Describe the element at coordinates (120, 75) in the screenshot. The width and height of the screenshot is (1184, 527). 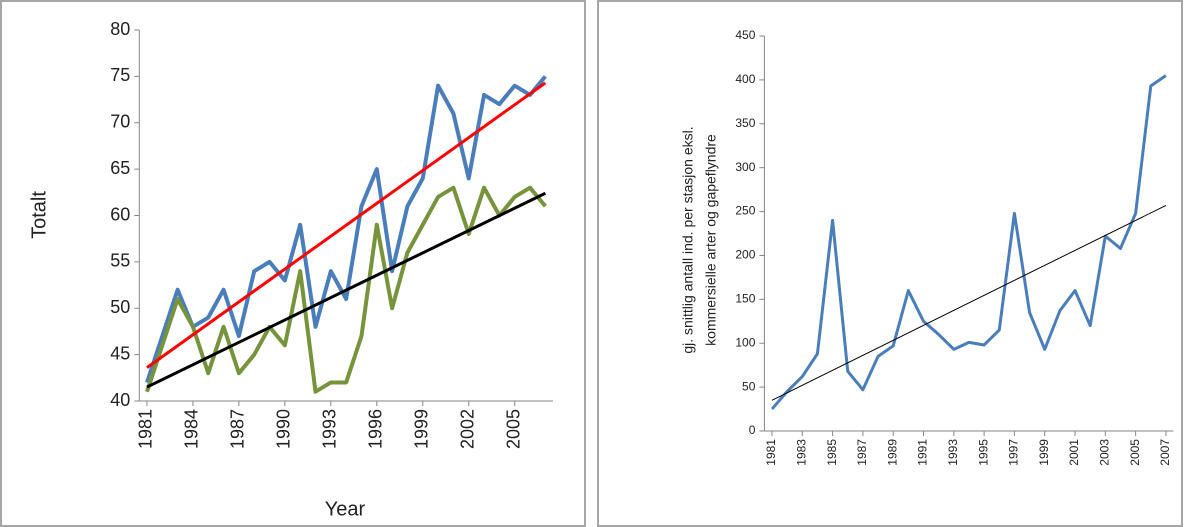
I see `y-tick-label: 75` at that location.